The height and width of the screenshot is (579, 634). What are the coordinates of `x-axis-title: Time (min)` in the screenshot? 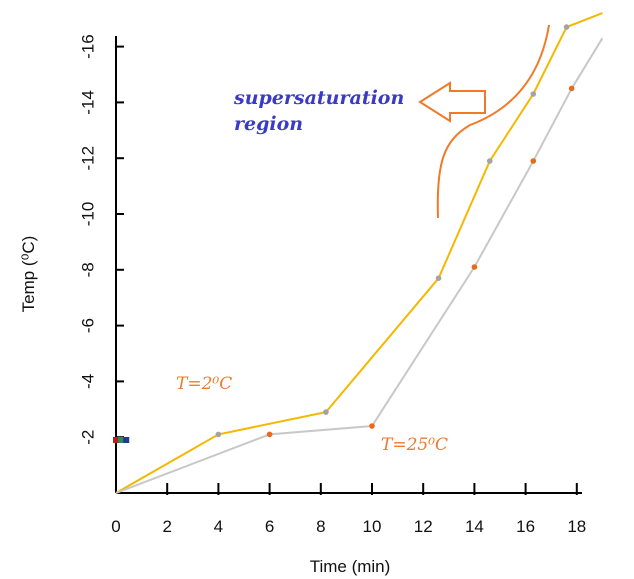 It's located at (350, 566).